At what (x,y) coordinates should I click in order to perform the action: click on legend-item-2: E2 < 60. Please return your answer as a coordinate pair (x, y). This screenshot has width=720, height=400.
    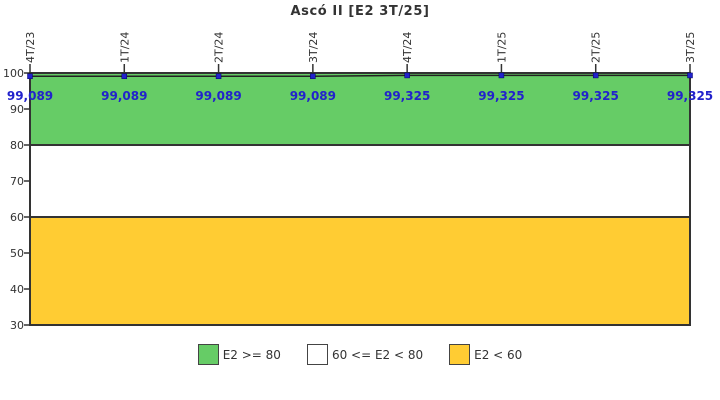
    Looking at the image, I should click on (485, 354).